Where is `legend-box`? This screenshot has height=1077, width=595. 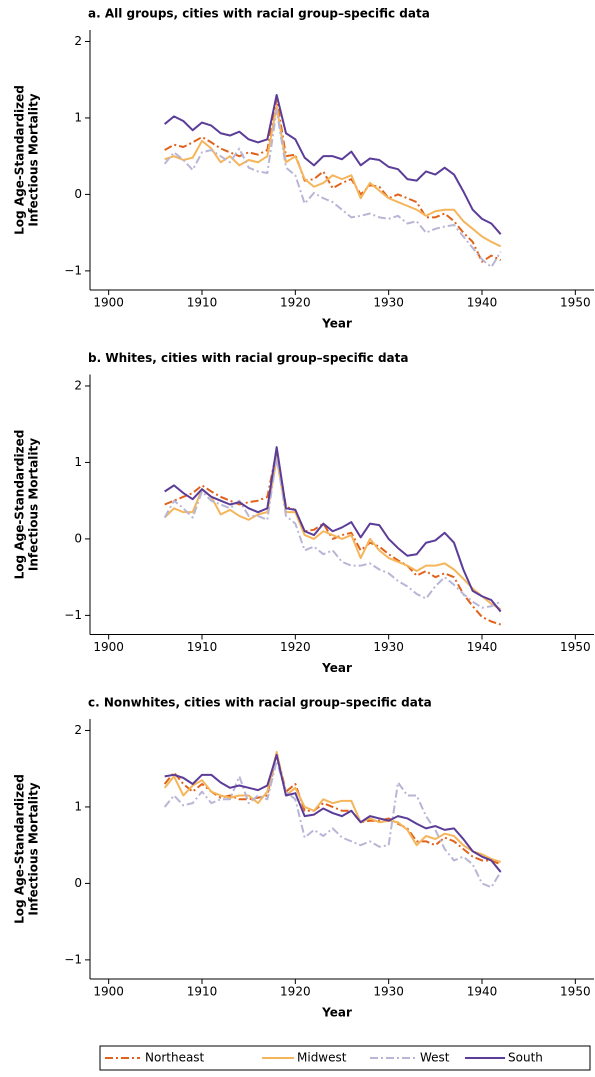
legend-box is located at coordinates (345, 1058).